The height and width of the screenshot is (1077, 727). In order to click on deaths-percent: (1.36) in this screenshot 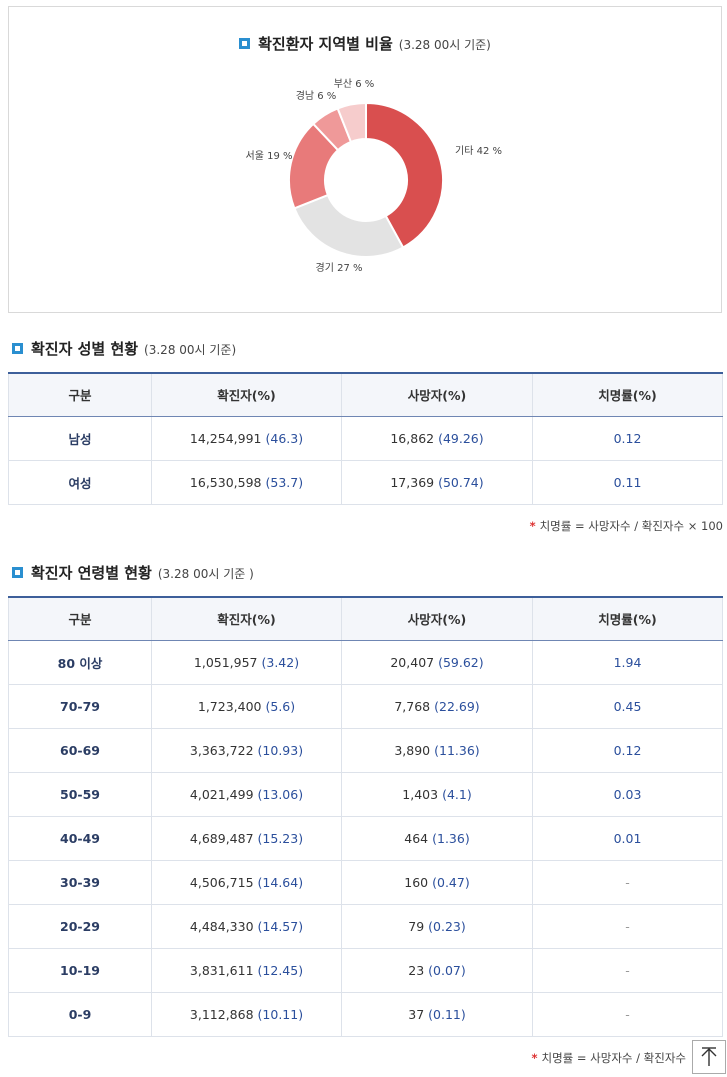, I will do `click(451, 838)`.